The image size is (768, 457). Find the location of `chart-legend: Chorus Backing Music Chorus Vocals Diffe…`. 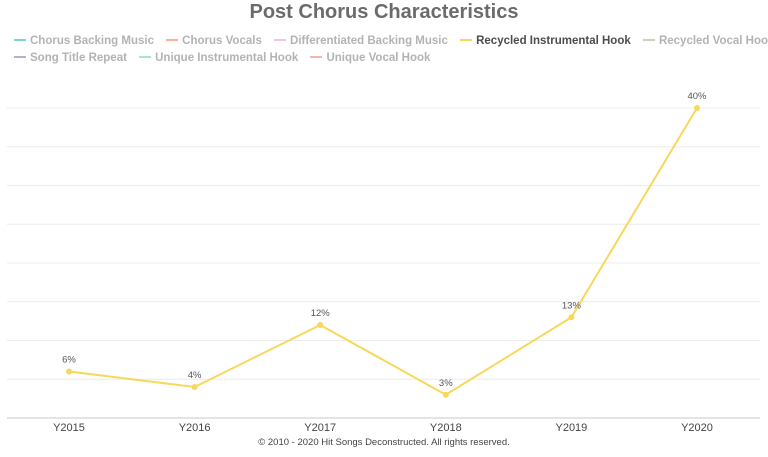

chart-legend: Chorus Backing Music Chorus Vocals Diffe… is located at coordinates (391, 50).